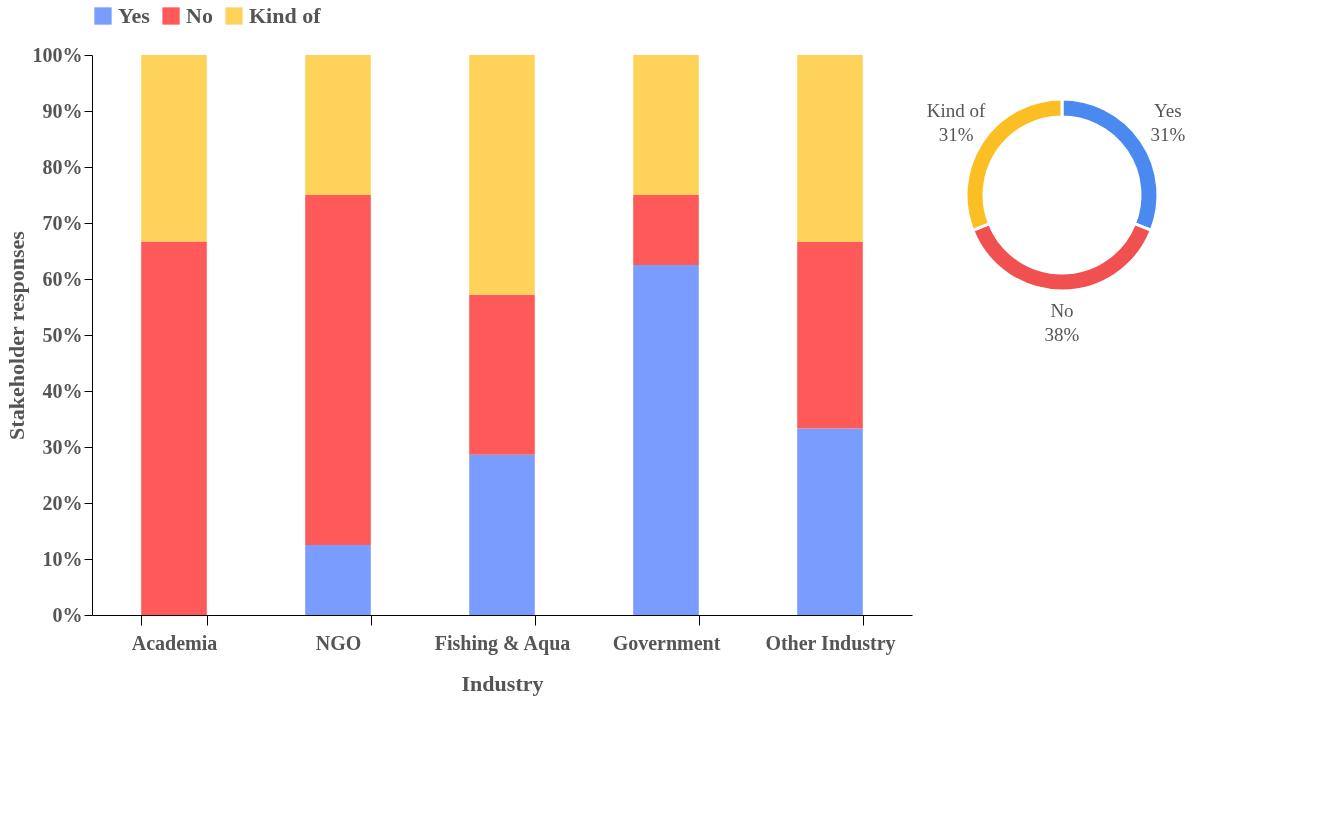  What do you see at coordinates (62, 446) in the screenshot?
I see `y-tick-label: 30%` at bounding box center [62, 446].